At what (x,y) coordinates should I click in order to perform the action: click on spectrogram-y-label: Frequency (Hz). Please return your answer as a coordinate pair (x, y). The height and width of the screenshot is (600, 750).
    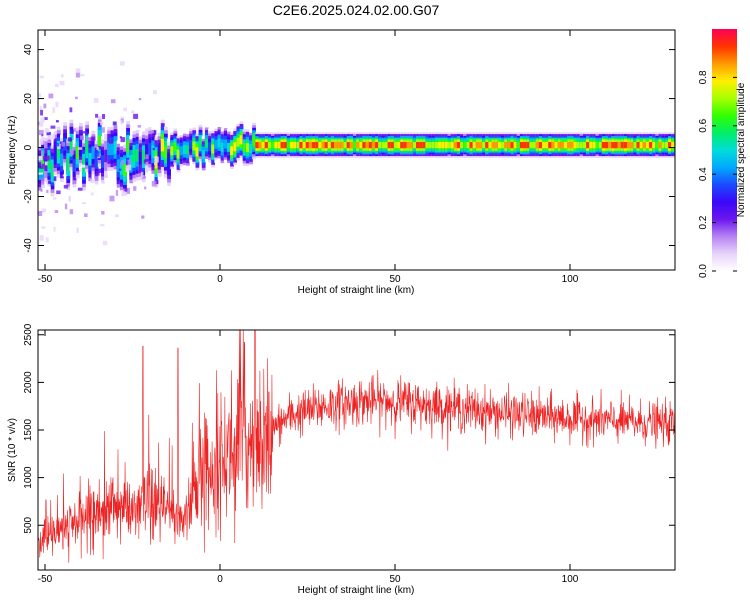
    Looking at the image, I should click on (12, 150).